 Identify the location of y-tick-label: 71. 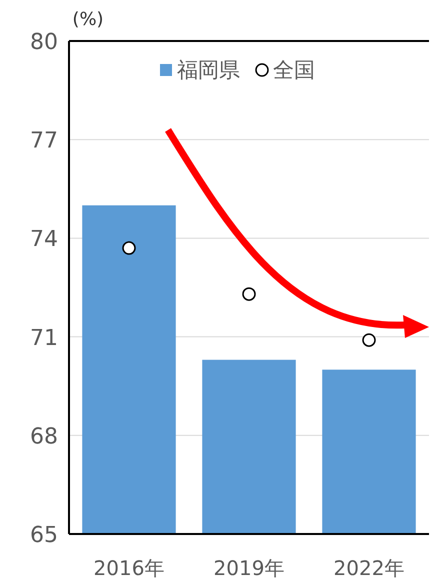
(44, 338).